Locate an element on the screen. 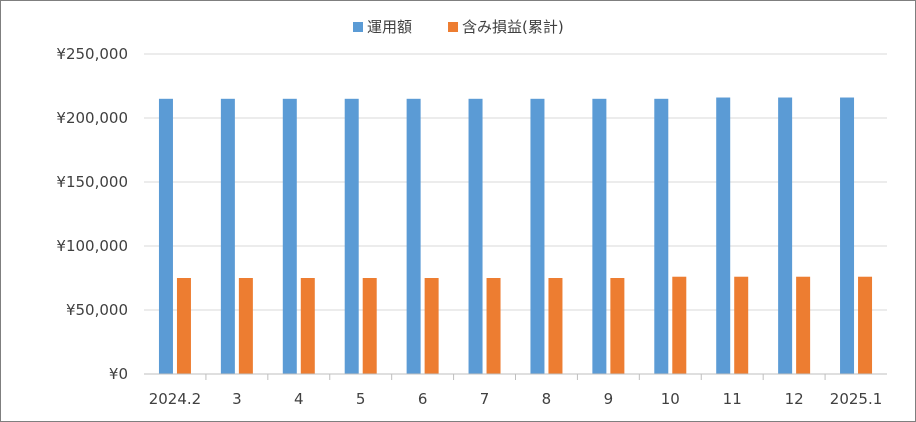 This screenshot has height=422, width=916. x-tick-label: 3 is located at coordinates (237, 399).